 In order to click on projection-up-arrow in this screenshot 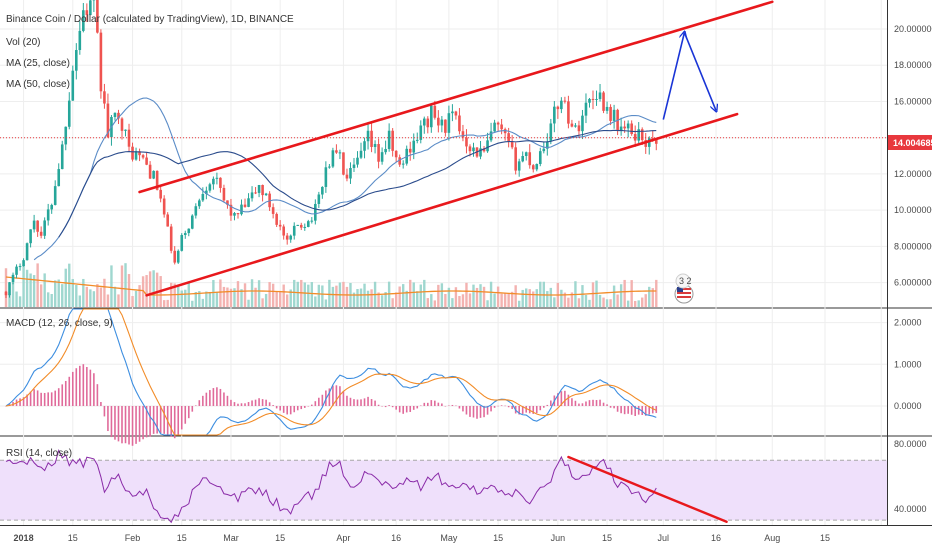, I will do `click(673, 76)`.